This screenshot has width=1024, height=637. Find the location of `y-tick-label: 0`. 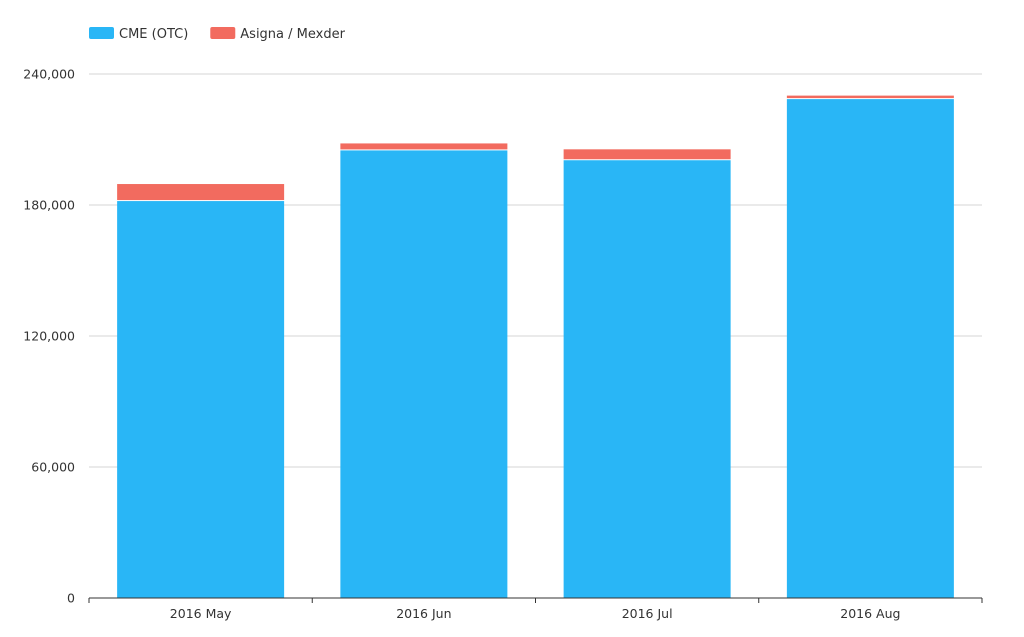

y-tick-label: 0 is located at coordinates (71, 598).